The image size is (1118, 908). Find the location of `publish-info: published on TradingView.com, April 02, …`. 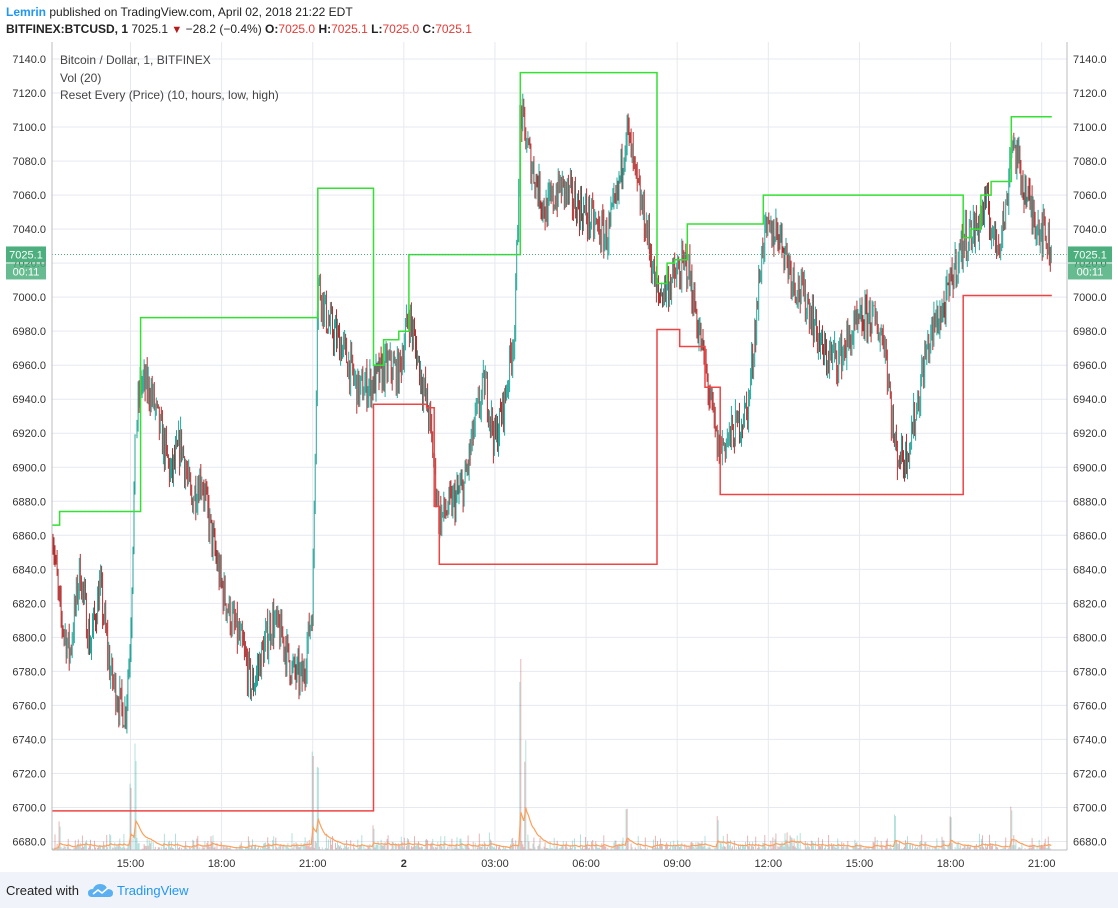

publish-info: published on TradingView.com, April 02, … is located at coordinates (201, 12).